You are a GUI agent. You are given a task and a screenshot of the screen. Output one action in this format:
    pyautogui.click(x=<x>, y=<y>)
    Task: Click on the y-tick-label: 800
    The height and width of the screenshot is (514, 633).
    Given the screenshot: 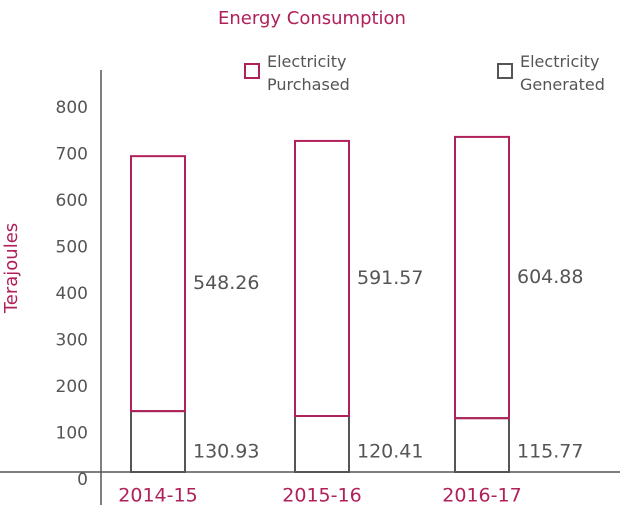 What is the action you would take?
    pyautogui.click(x=72, y=108)
    